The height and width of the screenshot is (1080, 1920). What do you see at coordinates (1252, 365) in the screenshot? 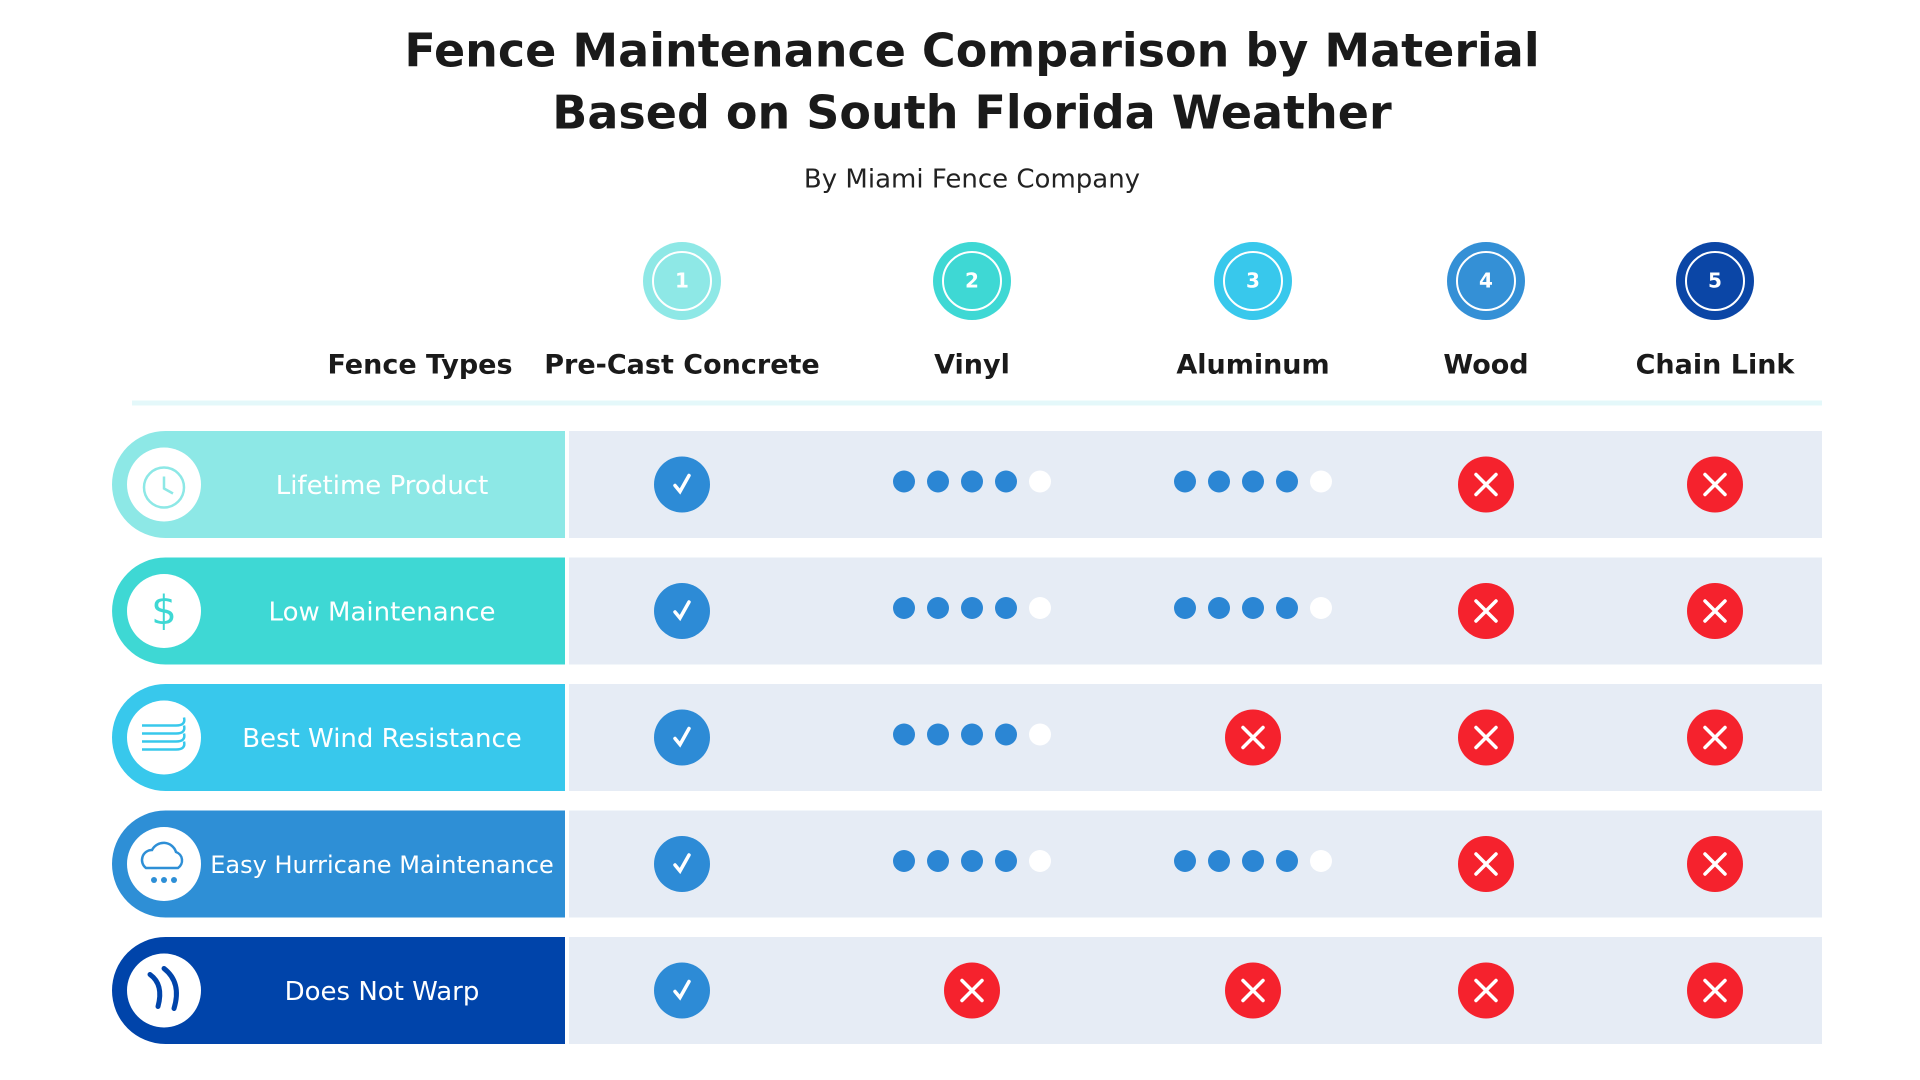
I see `column-name: Aluminum` at bounding box center [1252, 365].